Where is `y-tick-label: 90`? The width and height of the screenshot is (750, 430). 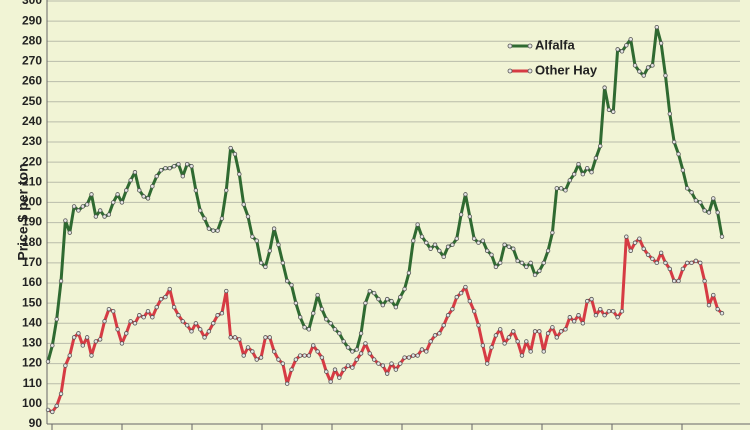
y-tick-label: 90 is located at coordinates (36, 423).